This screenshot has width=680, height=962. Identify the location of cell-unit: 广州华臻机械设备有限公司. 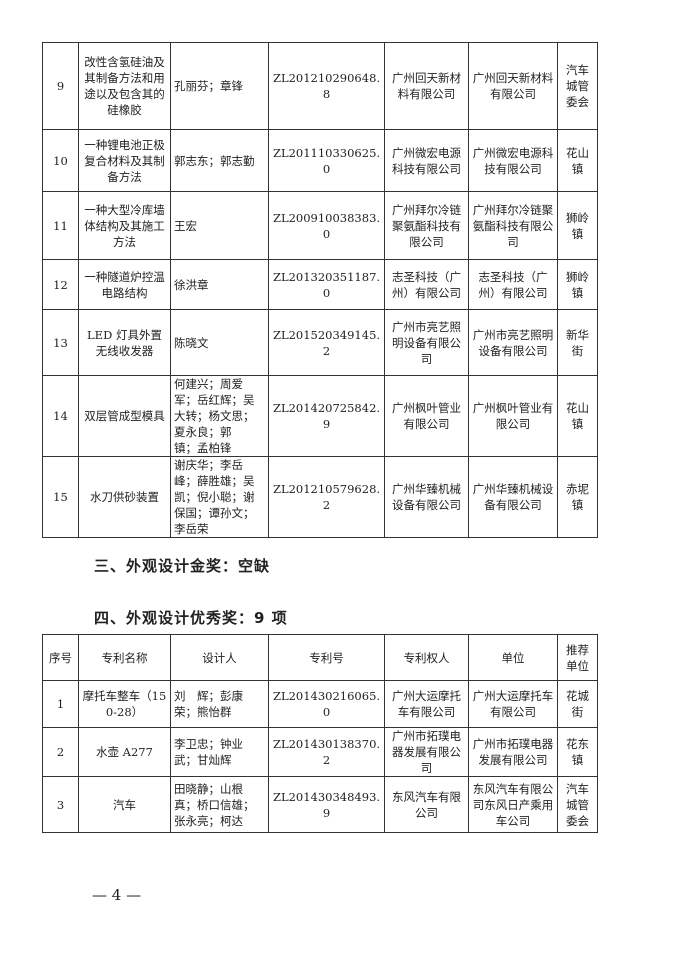
(513, 497).